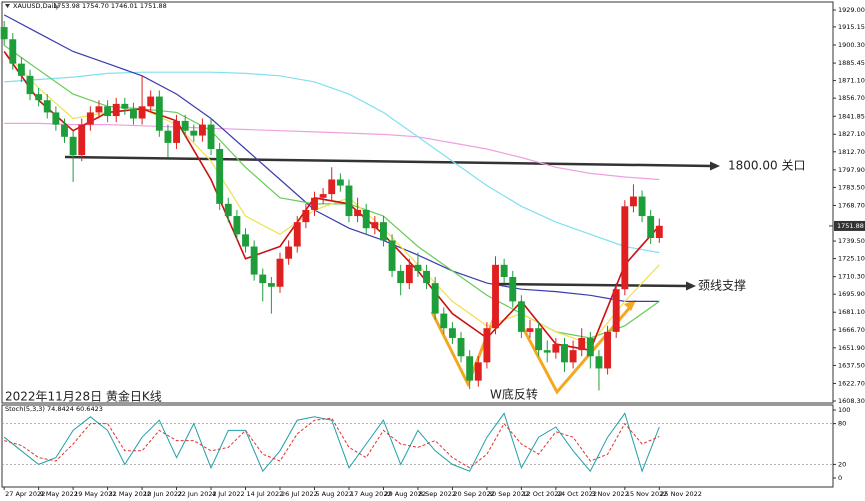 Image resolution: width=865 pixels, height=501 pixels. I want to click on x-tick-label: 29 Aug 2022, so click(405, 494).